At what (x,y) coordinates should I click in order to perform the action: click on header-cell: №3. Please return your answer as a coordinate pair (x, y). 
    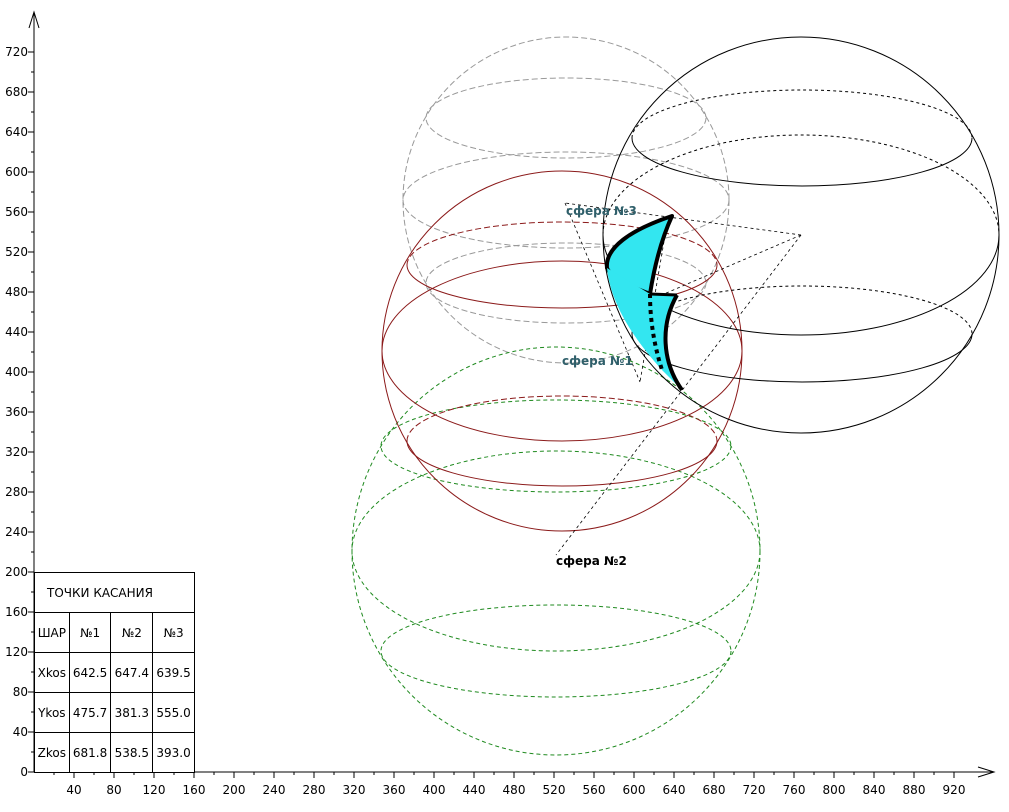
    Looking at the image, I should click on (173, 632).